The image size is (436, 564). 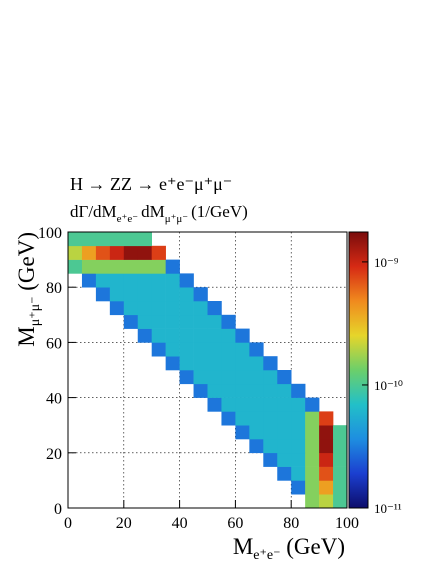 I want to click on color-bar-tick-label: 10⁻¹¹, so click(x=388, y=508).